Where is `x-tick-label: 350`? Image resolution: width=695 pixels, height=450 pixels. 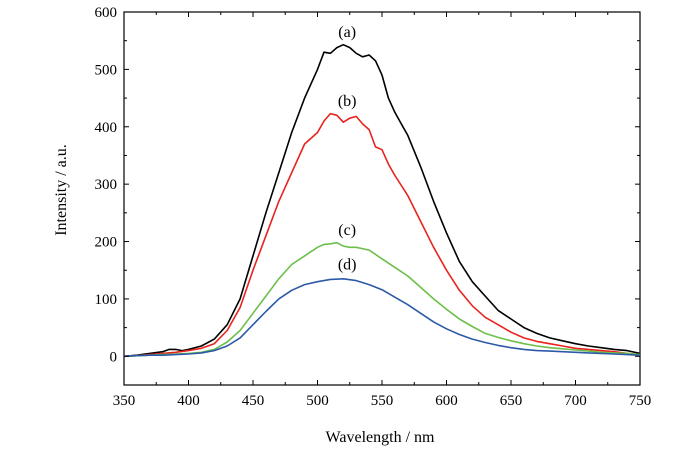 x-tick-label: 350 is located at coordinates (124, 401).